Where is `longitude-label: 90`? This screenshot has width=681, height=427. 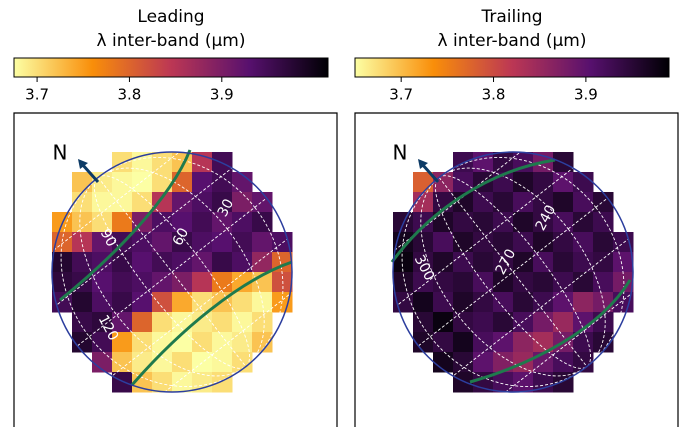 longitude-label: 90 is located at coordinates (108, 237).